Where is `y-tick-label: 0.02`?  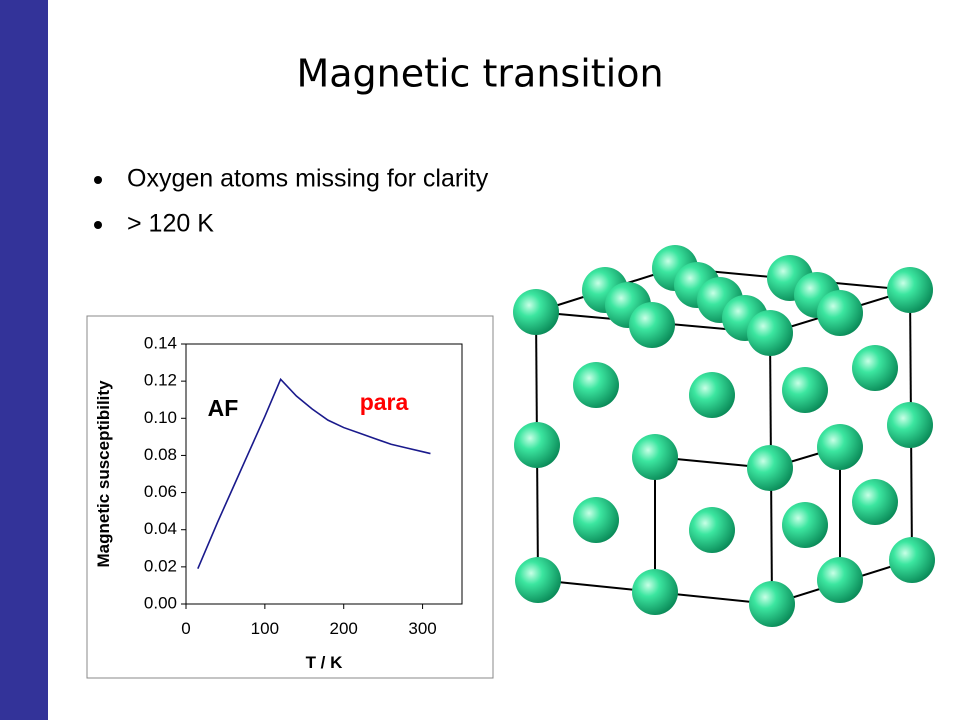 y-tick-label: 0.02 is located at coordinates (160, 565).